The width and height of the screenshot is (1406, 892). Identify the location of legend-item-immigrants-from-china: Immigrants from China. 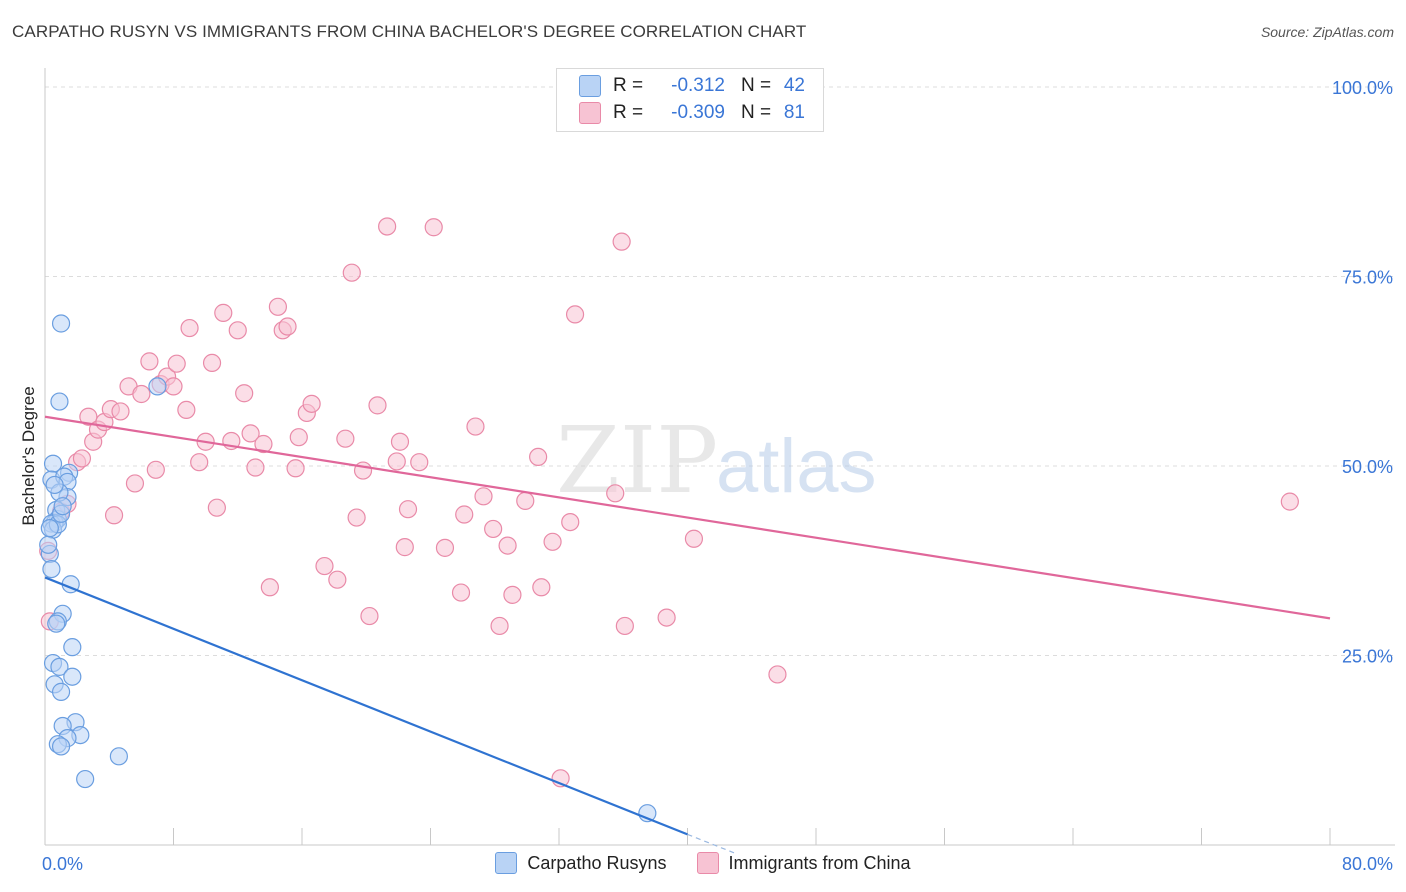
(803, 863).